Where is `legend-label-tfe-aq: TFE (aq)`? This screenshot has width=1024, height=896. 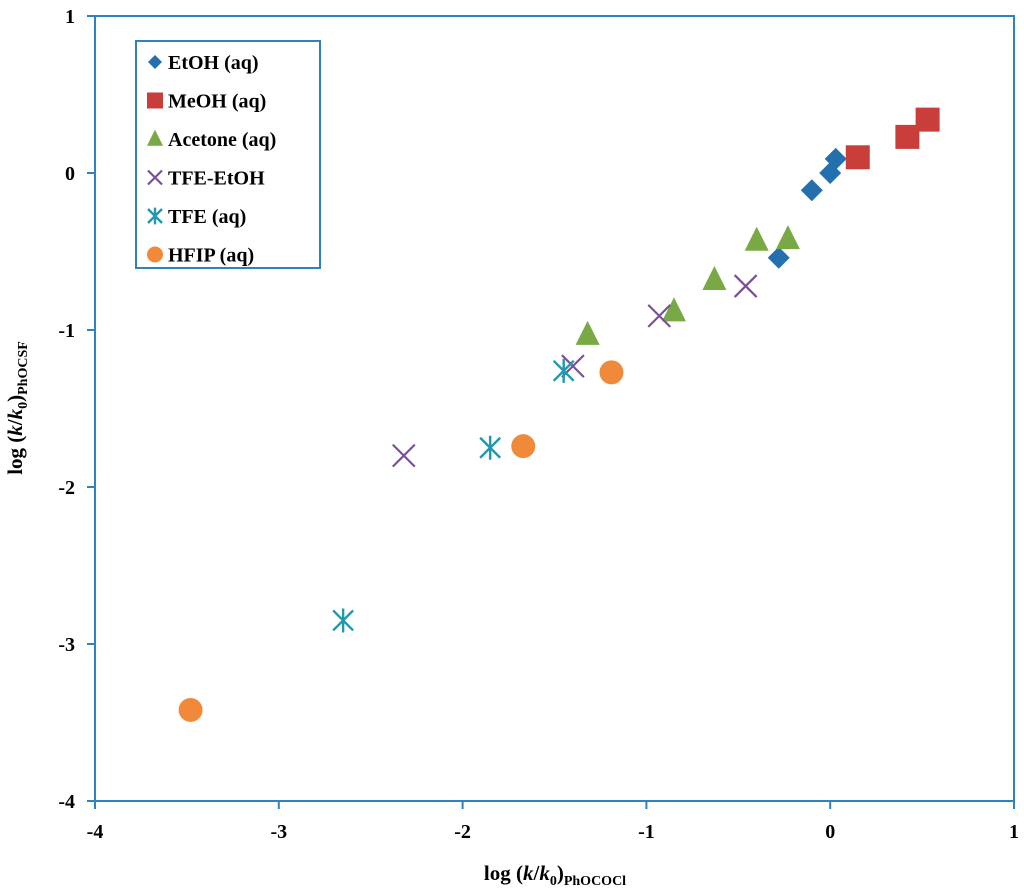
legend-label-tfe-aq: TFE (aq) is located at coordinates (207, 217).